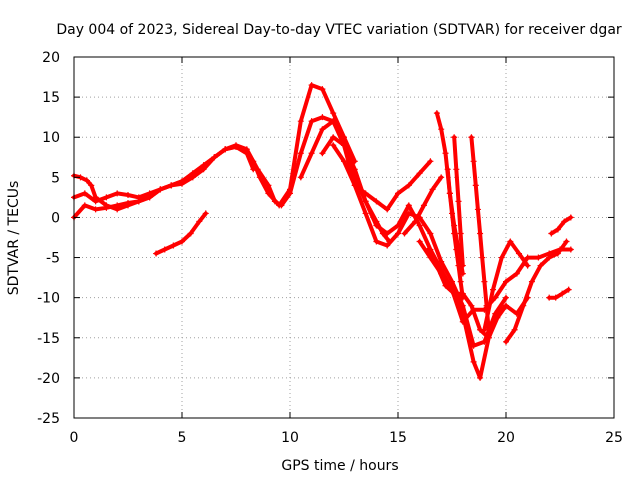 The height and width of the screenshot is (480, 640). What do you see at coordinates (614, 438) in the screenshot?
I see `x-tick-label: 25` at bounding box center [614, 438].